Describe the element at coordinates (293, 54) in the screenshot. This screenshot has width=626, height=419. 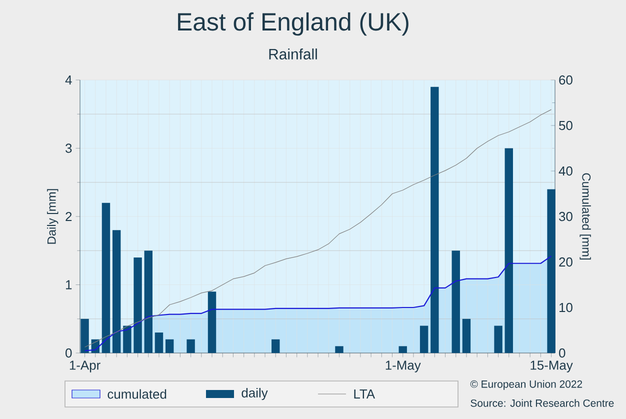
I see `chart-subtitle: Rainfall` at that location.